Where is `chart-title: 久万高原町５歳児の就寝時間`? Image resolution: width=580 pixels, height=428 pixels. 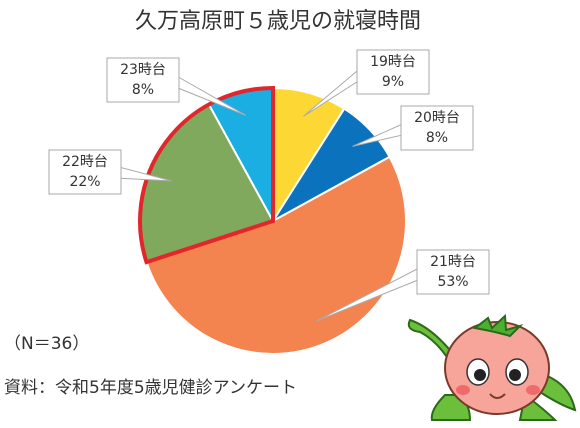
chart-title: 久万高原町５歳児の就寝時間 is located at coordinates (278, 21).